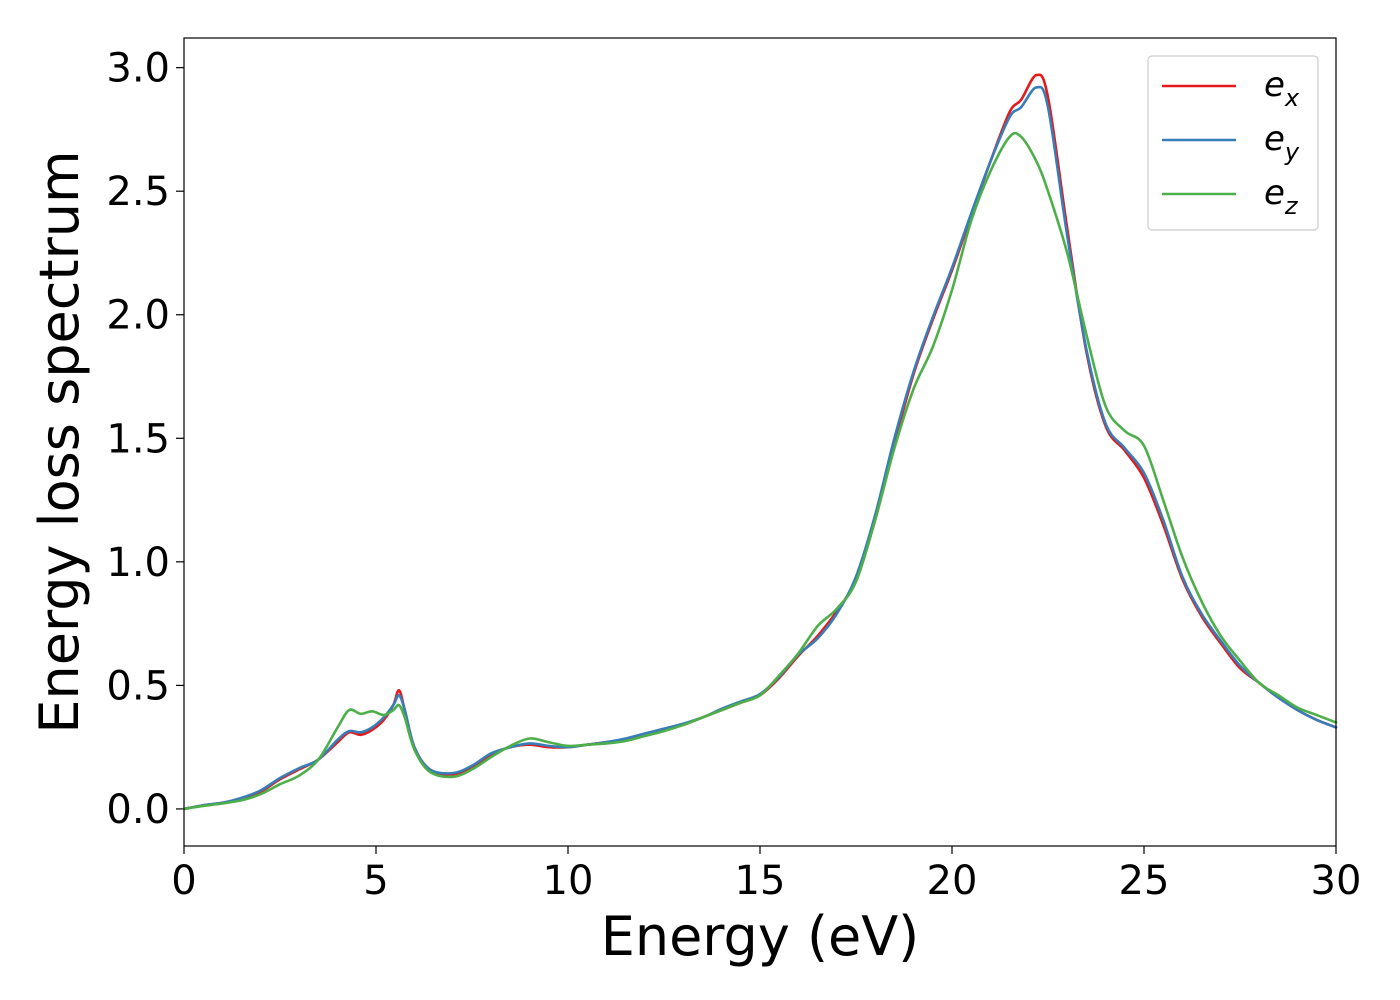  I want to click on x-tick-label: 20, so click(952, 881).